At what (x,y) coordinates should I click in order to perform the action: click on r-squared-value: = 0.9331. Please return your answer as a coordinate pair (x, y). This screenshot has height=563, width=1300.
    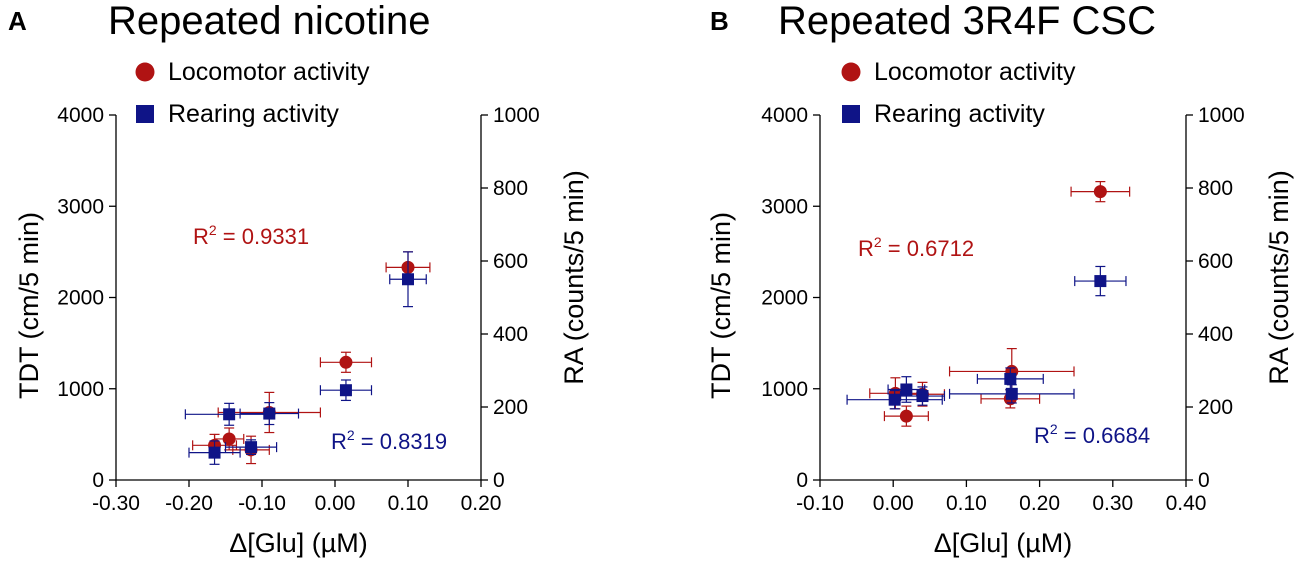
    Looking at the image, I should click on (263, 236).